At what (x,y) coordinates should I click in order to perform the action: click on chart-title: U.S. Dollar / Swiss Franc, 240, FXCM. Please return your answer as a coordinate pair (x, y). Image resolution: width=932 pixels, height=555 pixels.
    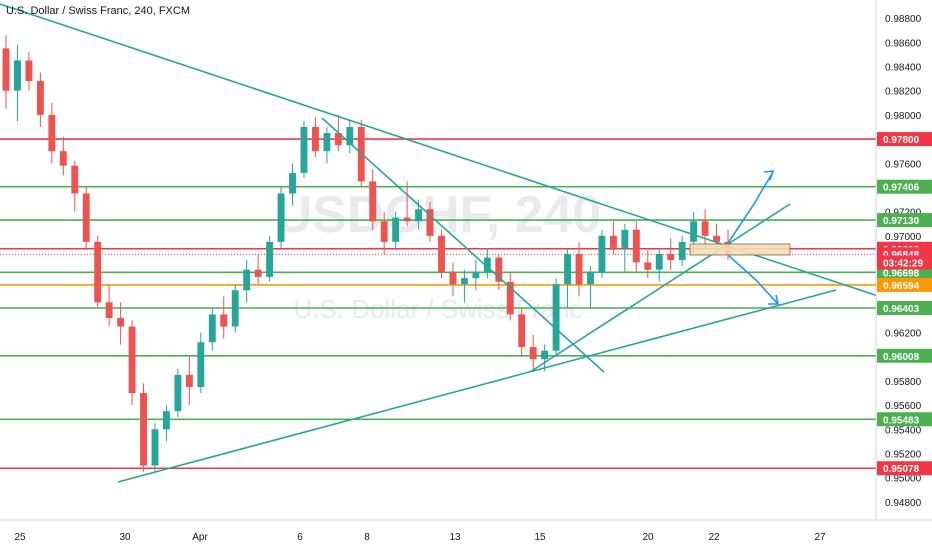
    Looking at the image, I should click on (98, 11).